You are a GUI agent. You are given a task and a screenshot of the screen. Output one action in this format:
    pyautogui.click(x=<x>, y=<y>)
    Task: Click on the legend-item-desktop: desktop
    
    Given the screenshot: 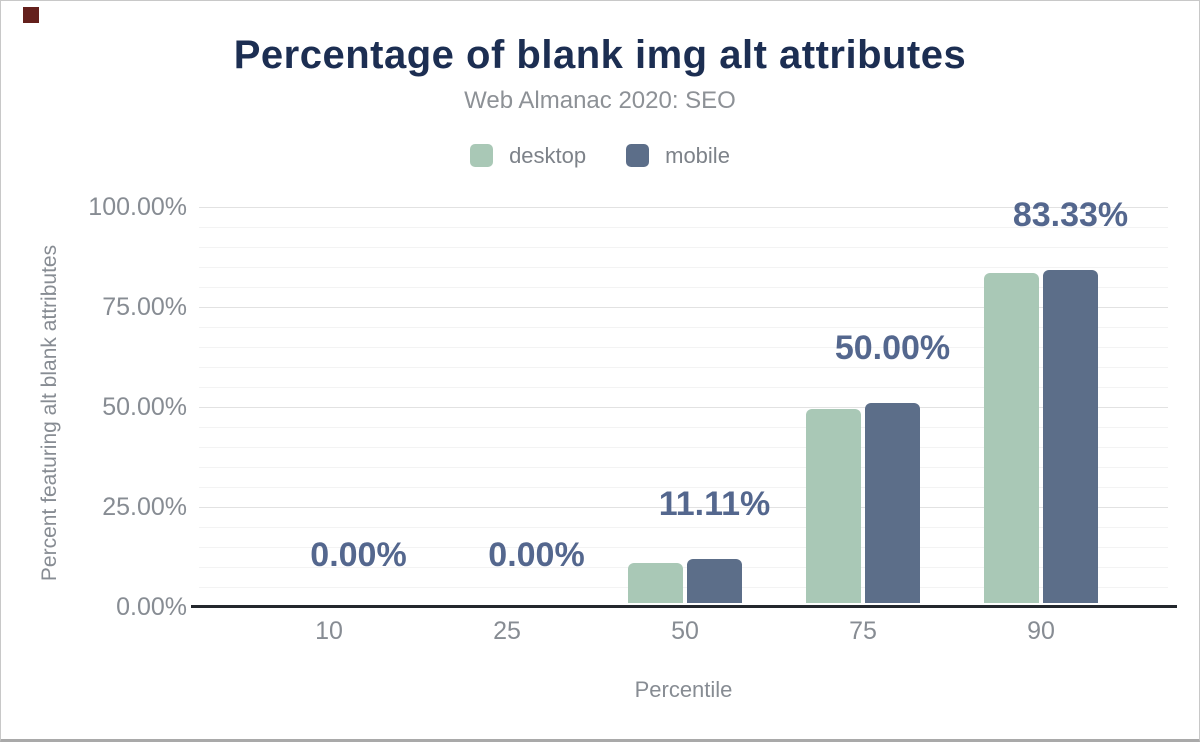 What is the action you would take?
    pyautogui.click(x=528, y=155)
    